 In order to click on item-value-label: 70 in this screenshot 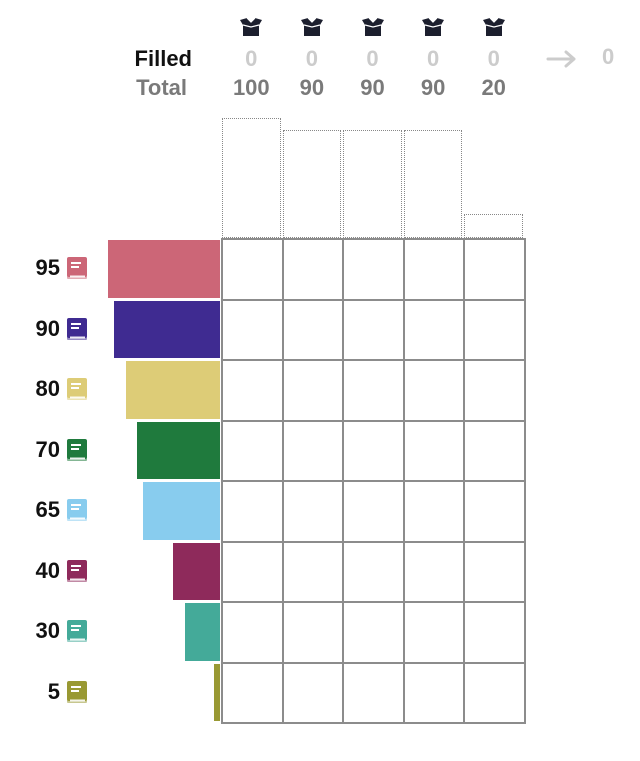, I will do `click(47, 449)`.